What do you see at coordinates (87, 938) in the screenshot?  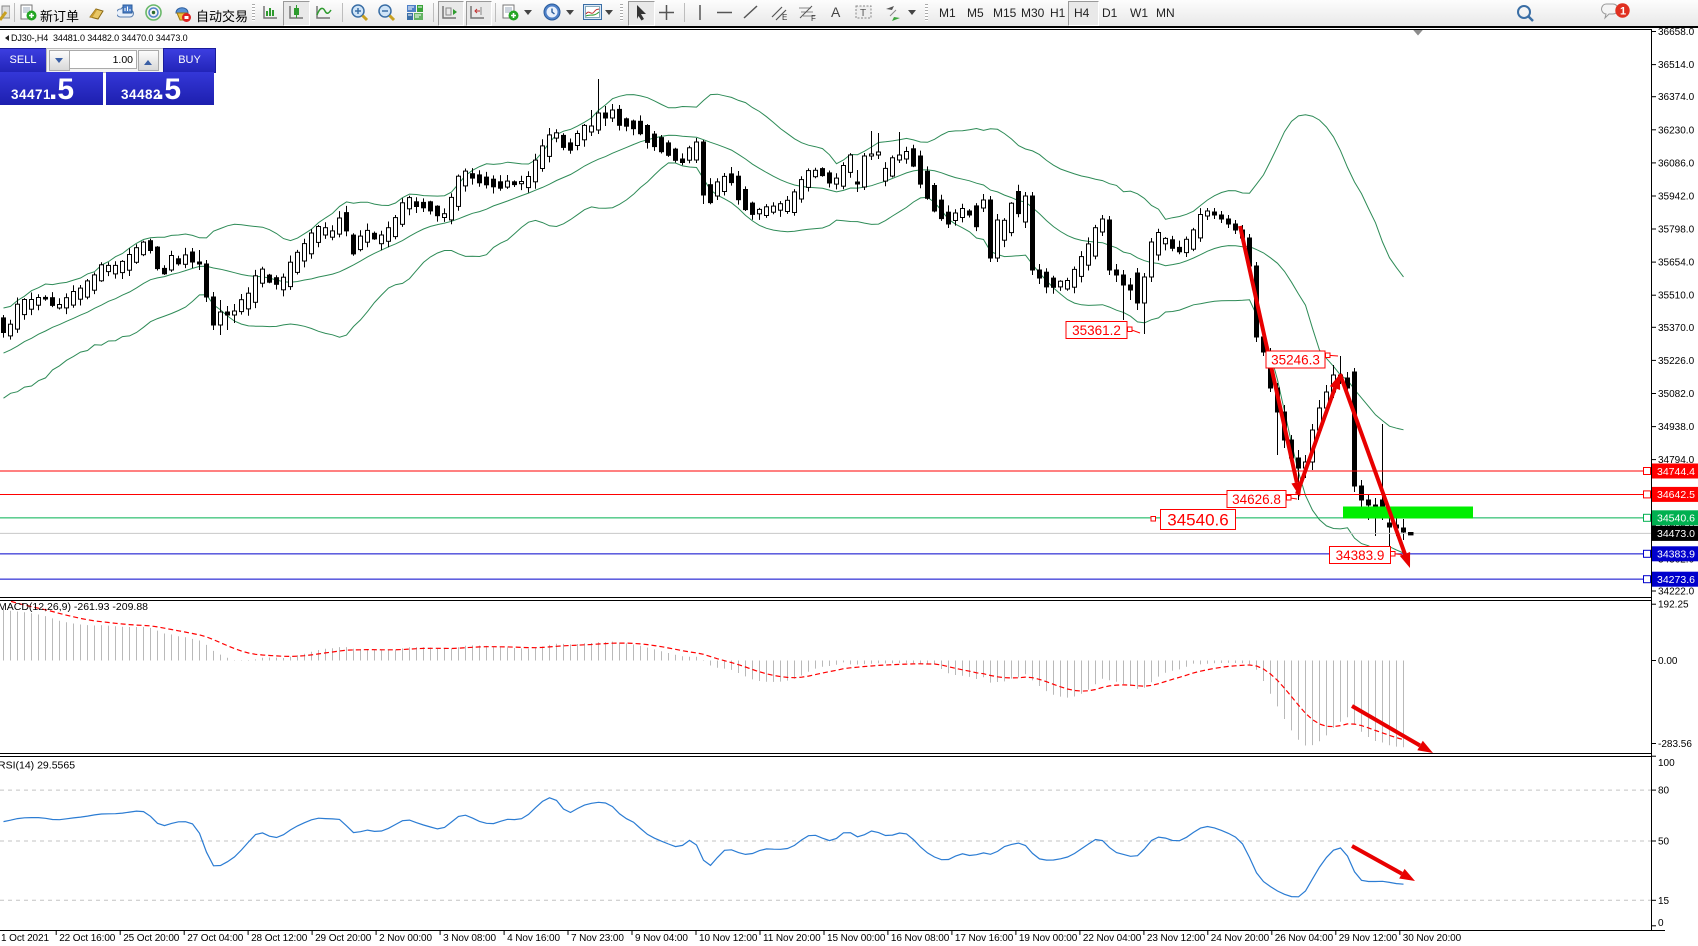 I see `svg-text: 22 Oct 16:00` at bounding box center [87, 938].